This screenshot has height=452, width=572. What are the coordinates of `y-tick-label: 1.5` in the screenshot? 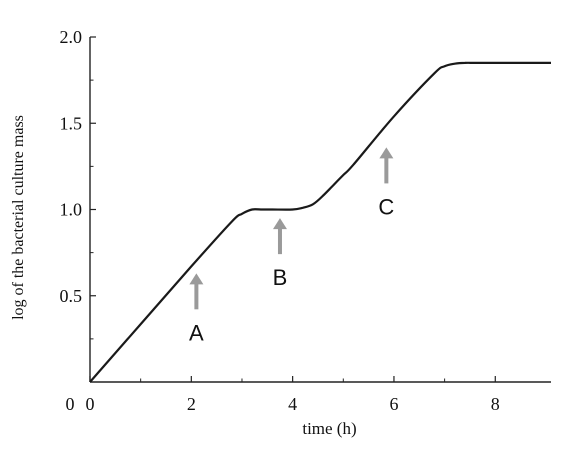 It's located at (71, 123).